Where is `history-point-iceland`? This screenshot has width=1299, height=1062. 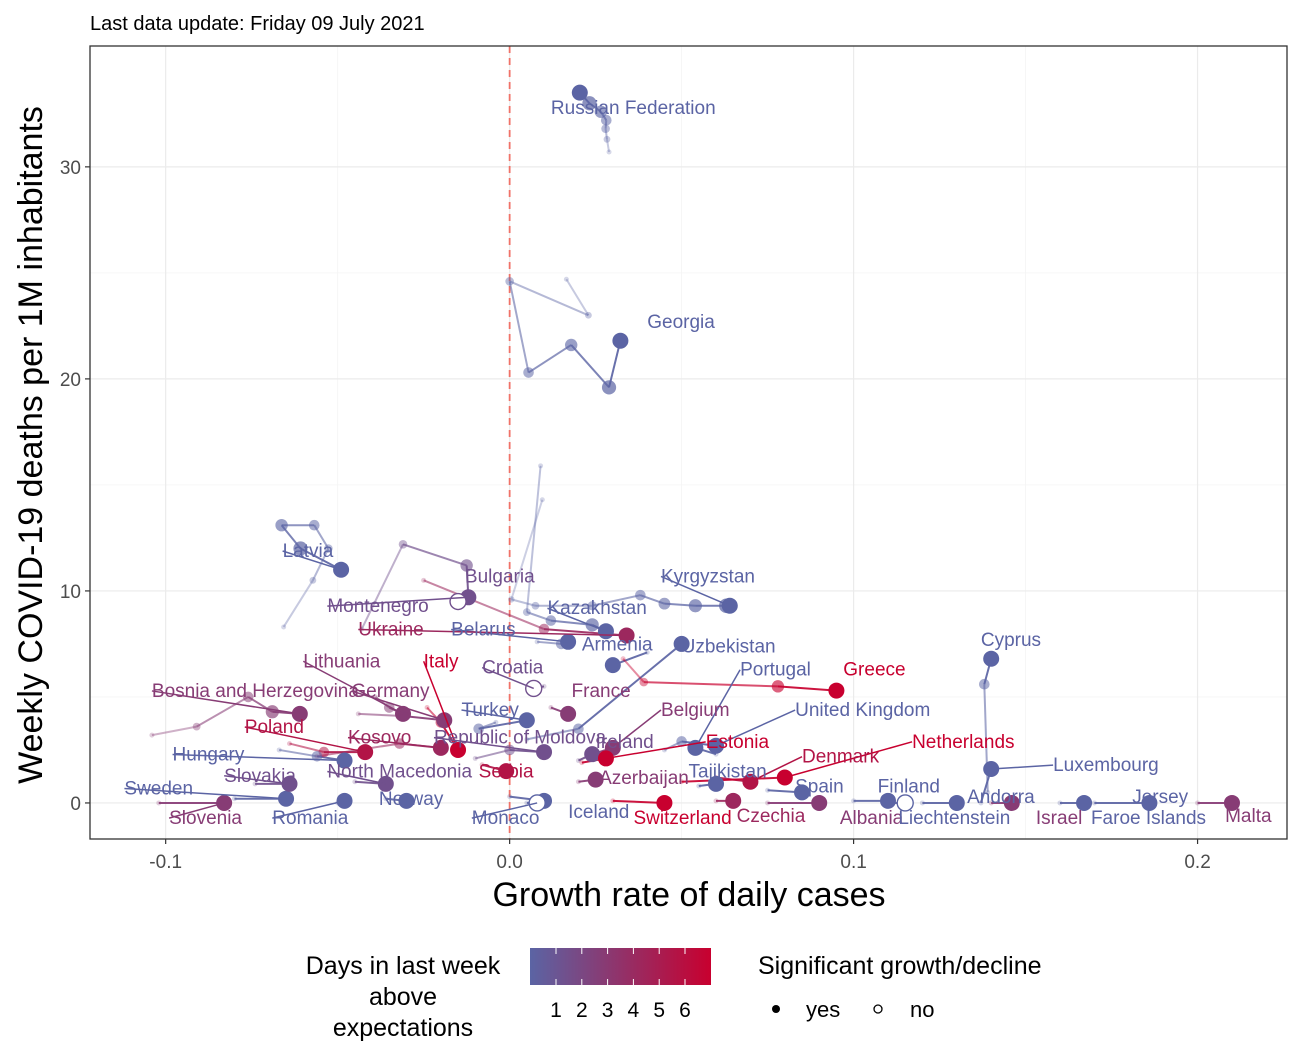
history-point-iceland is located at coordinates (510, 797).